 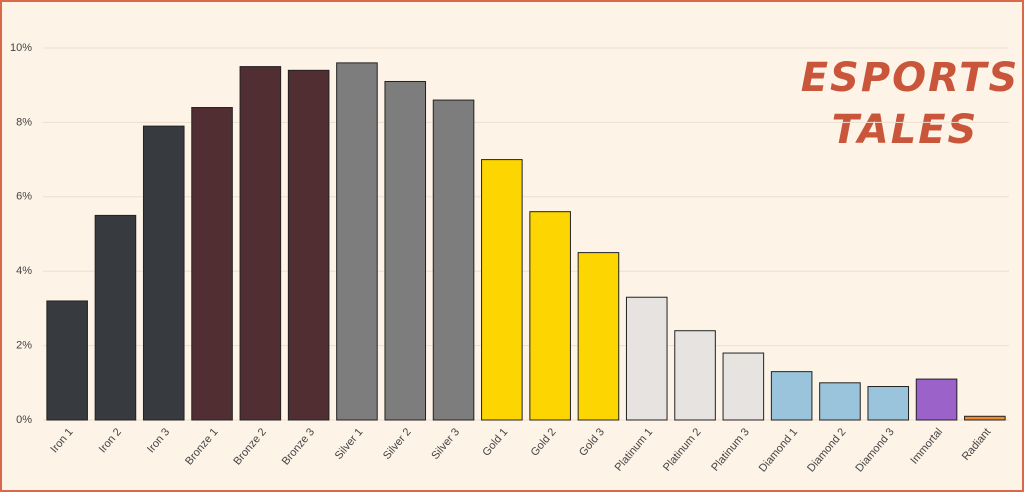 What do you see at coordinates (24, 346) in the screenshot?
I see `y-tick-label: 2%` at bounding box center [24, 346].